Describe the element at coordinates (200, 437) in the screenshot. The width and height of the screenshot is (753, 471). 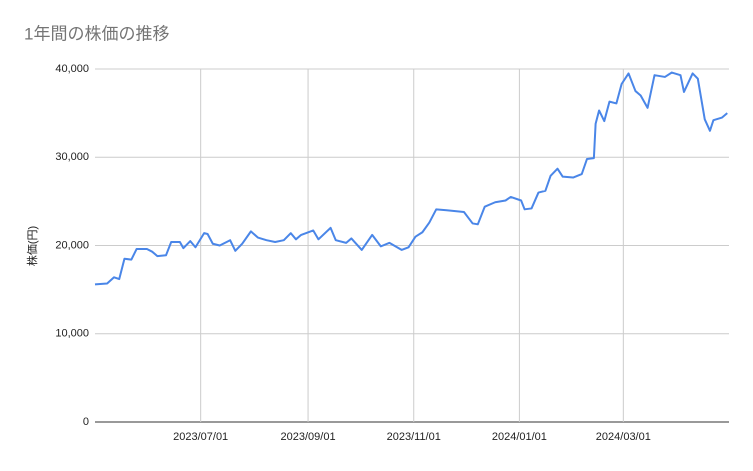
I see `x-tick-label: 2023/07/01` at that location.